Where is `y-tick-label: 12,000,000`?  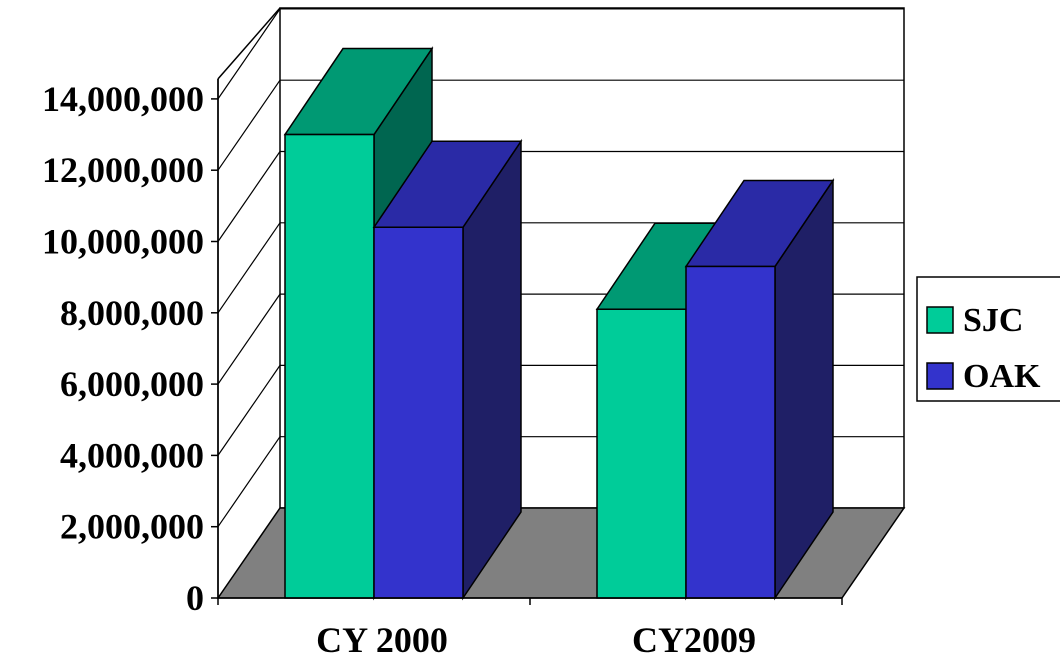
y-tick-label: 12,000,000 is located at coordinates (123, 170).